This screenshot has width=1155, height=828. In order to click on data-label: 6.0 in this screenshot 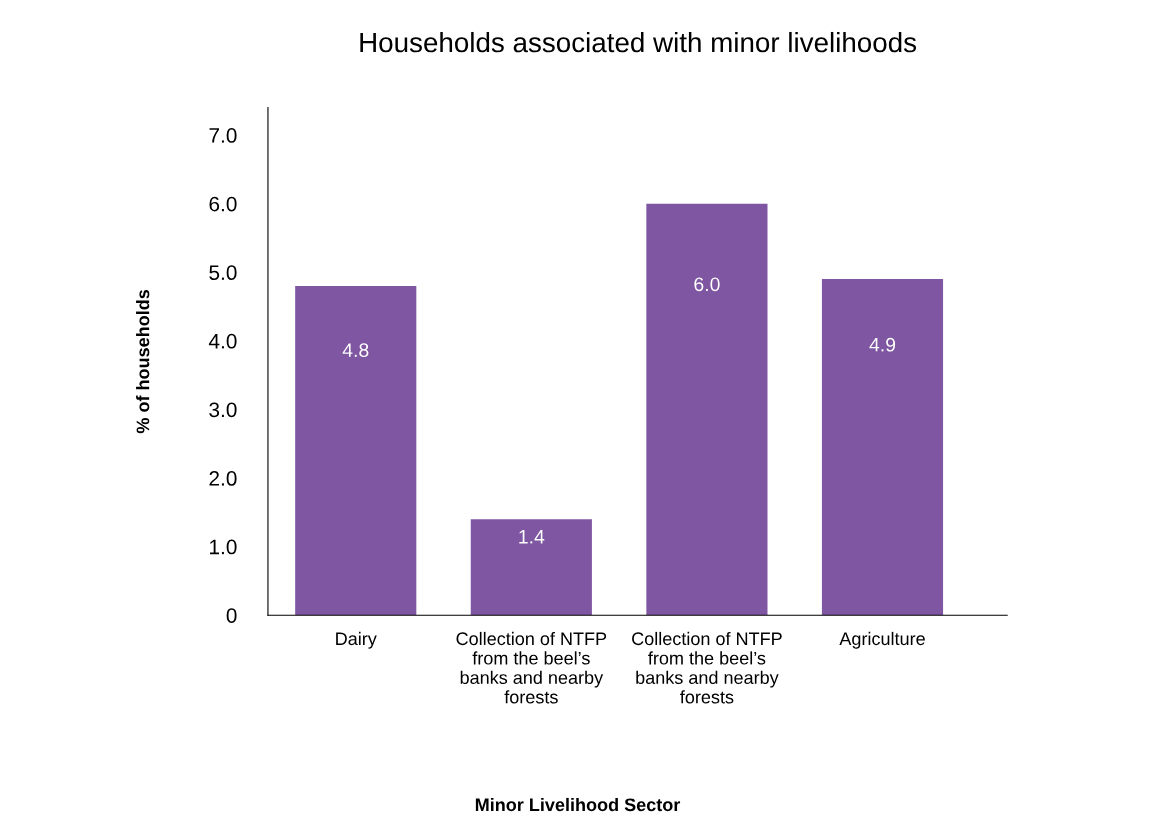, I will do `click(707, 284)`.